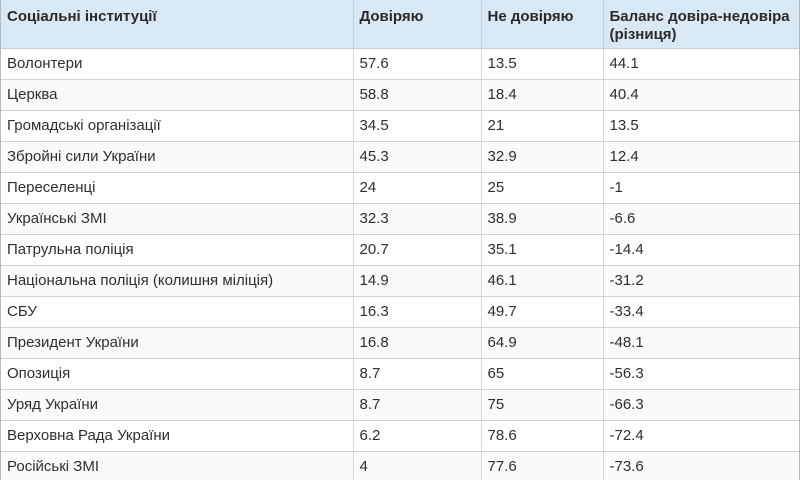  Describe the element at coordinates (701, 219) in the screenshot. I see `cell-balance: -6.6` at that location.